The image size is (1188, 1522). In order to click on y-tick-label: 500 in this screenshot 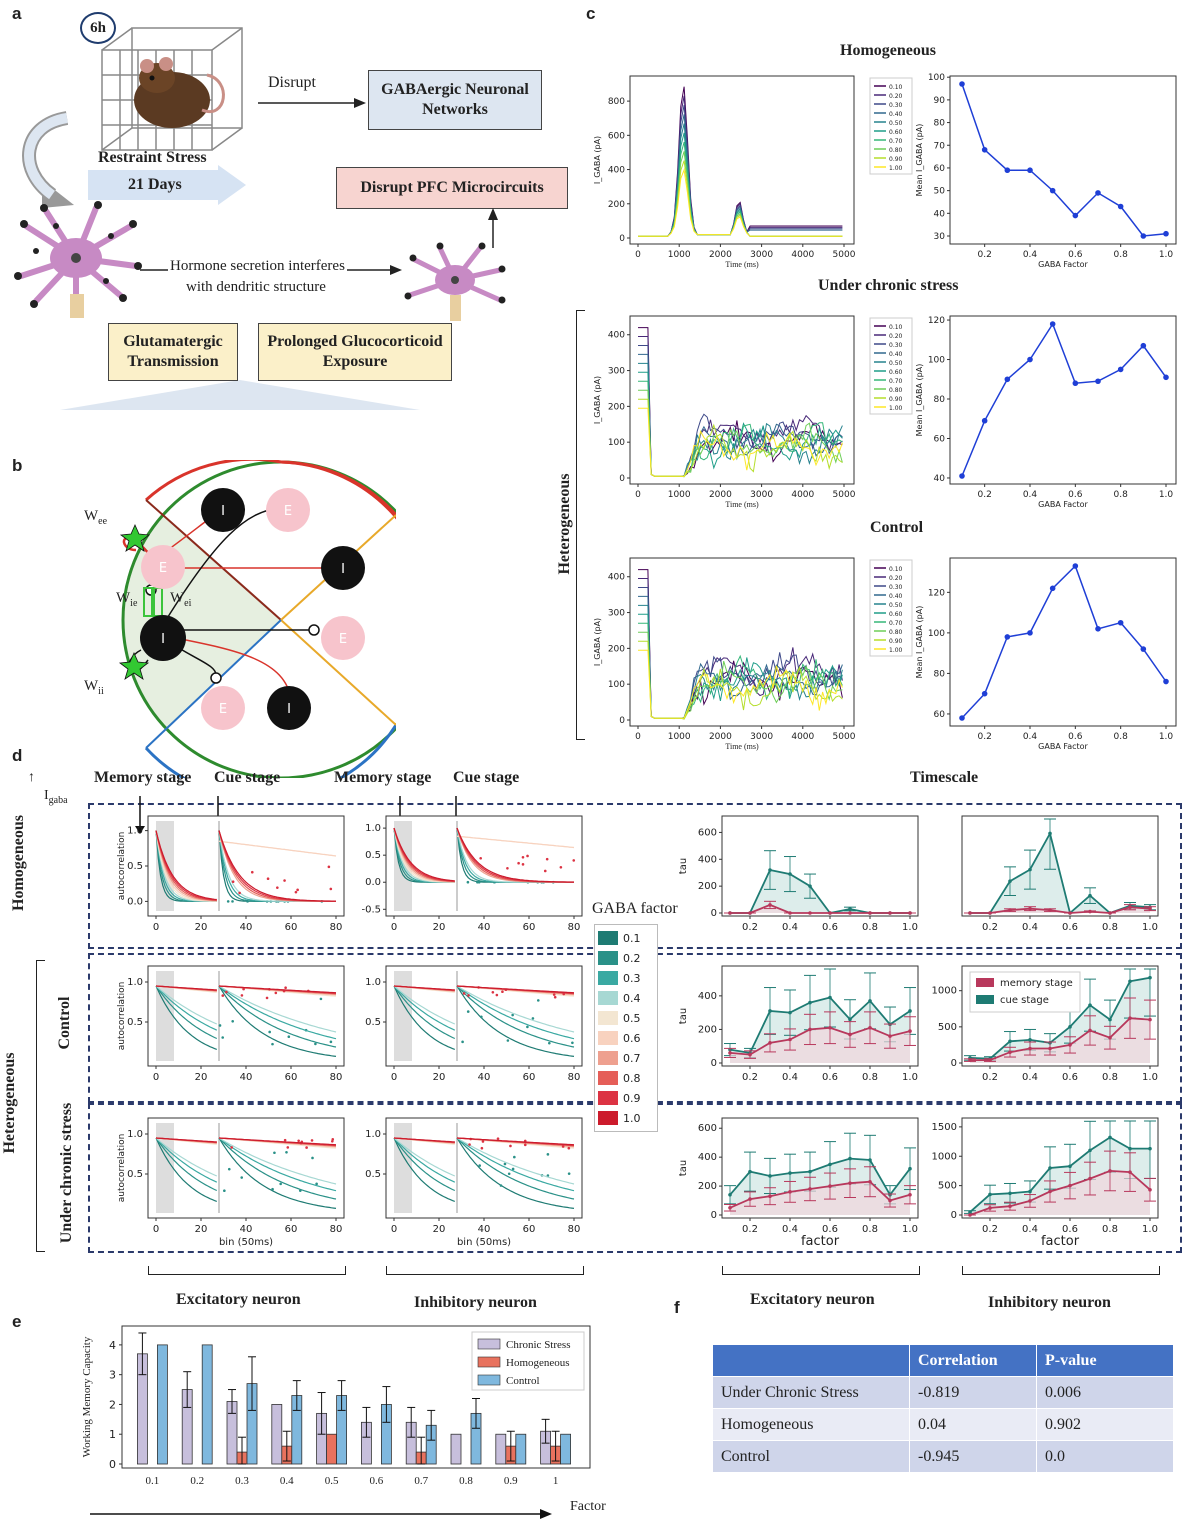, I will do `click(947, 1027)`.